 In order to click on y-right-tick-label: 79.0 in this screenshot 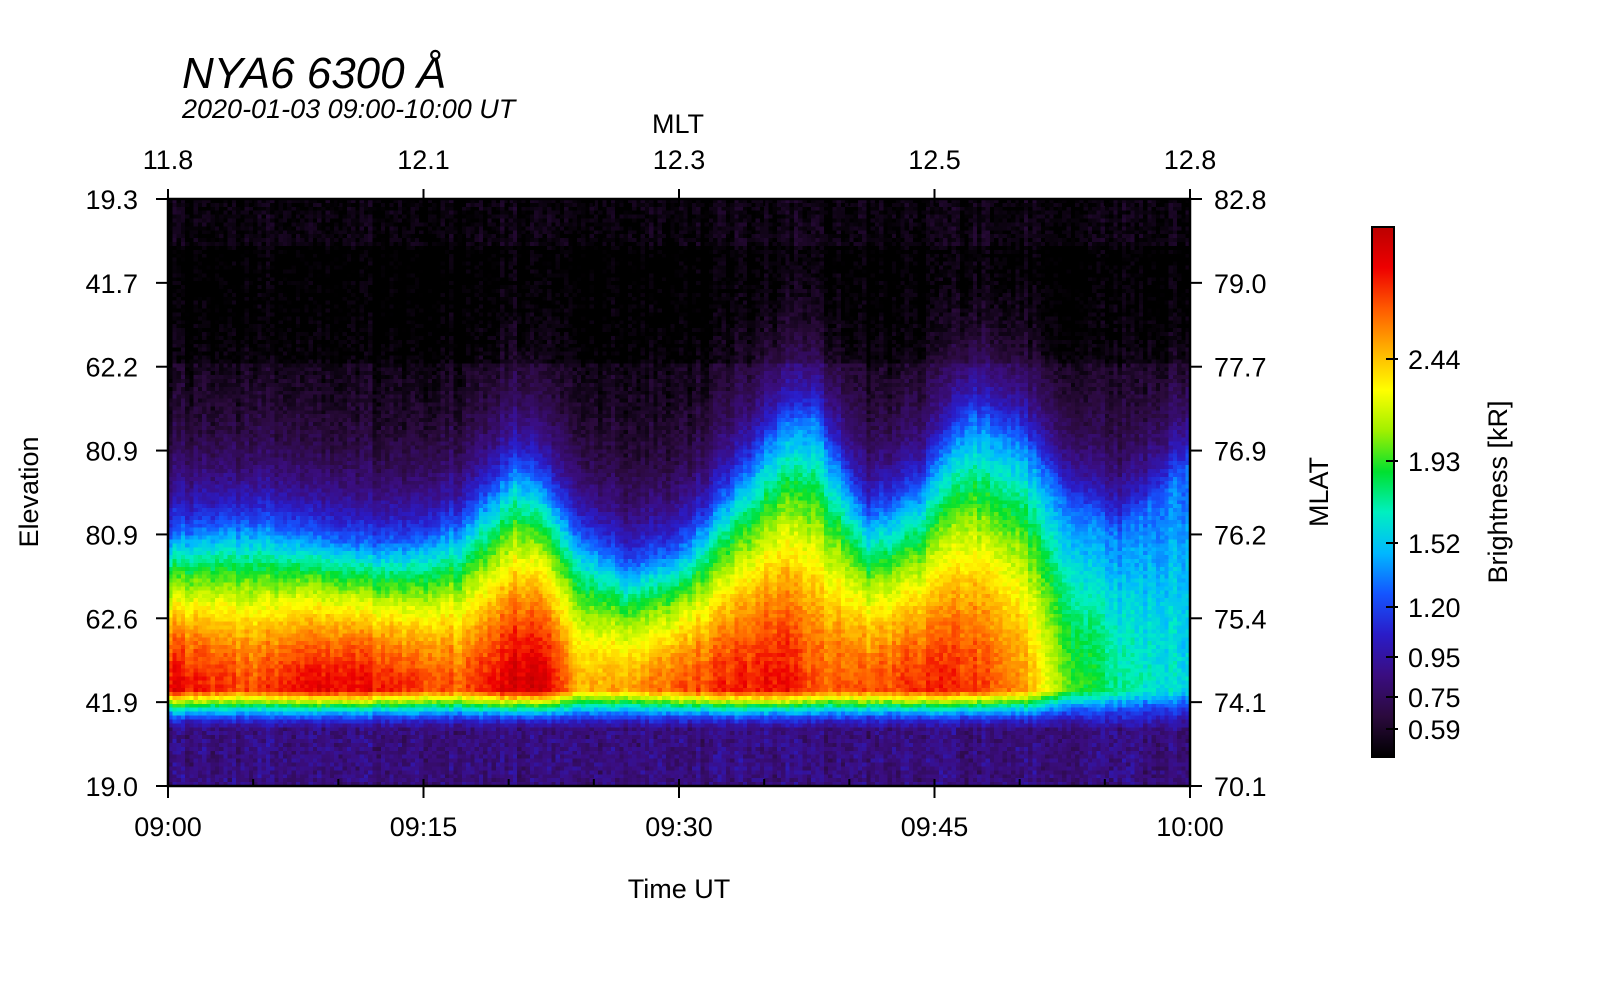, I will do `click(1240, 284)`.